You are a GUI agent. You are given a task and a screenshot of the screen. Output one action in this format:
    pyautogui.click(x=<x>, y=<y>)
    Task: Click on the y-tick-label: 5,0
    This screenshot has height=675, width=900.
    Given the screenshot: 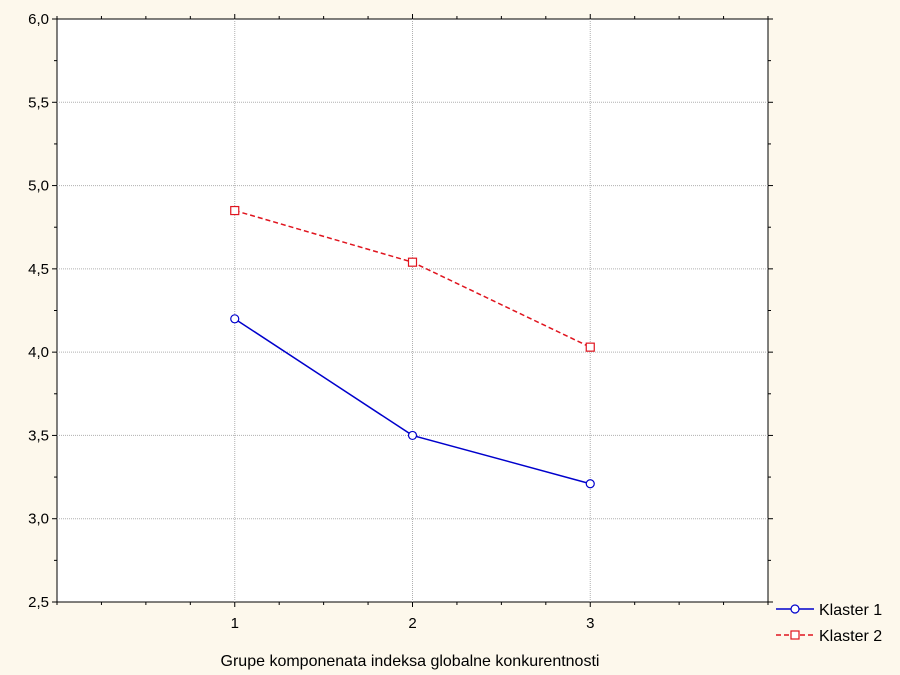 What is the action you would take?
    pyautogui.click(x=38, y=186)
    